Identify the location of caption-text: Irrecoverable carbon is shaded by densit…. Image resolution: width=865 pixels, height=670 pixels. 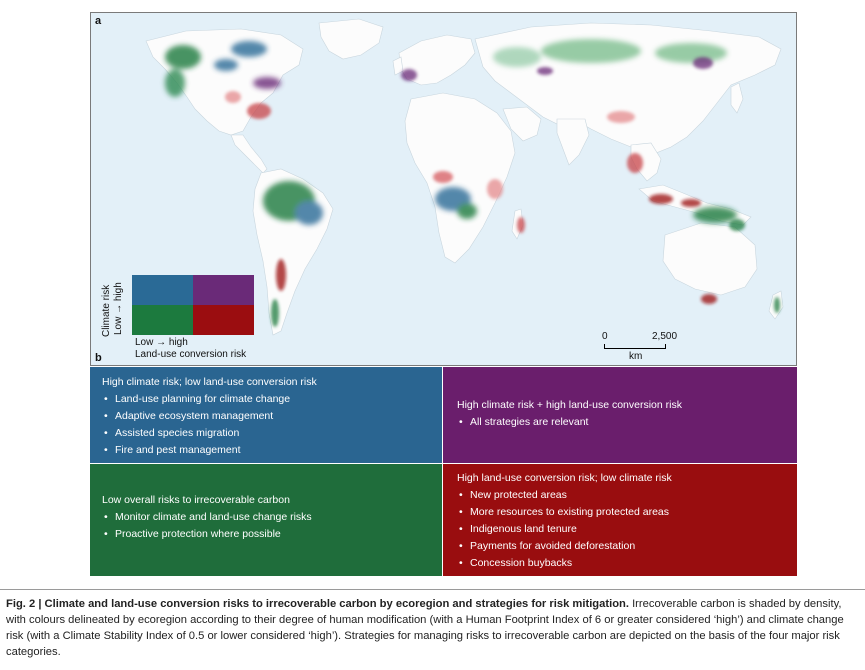
(425, 628).